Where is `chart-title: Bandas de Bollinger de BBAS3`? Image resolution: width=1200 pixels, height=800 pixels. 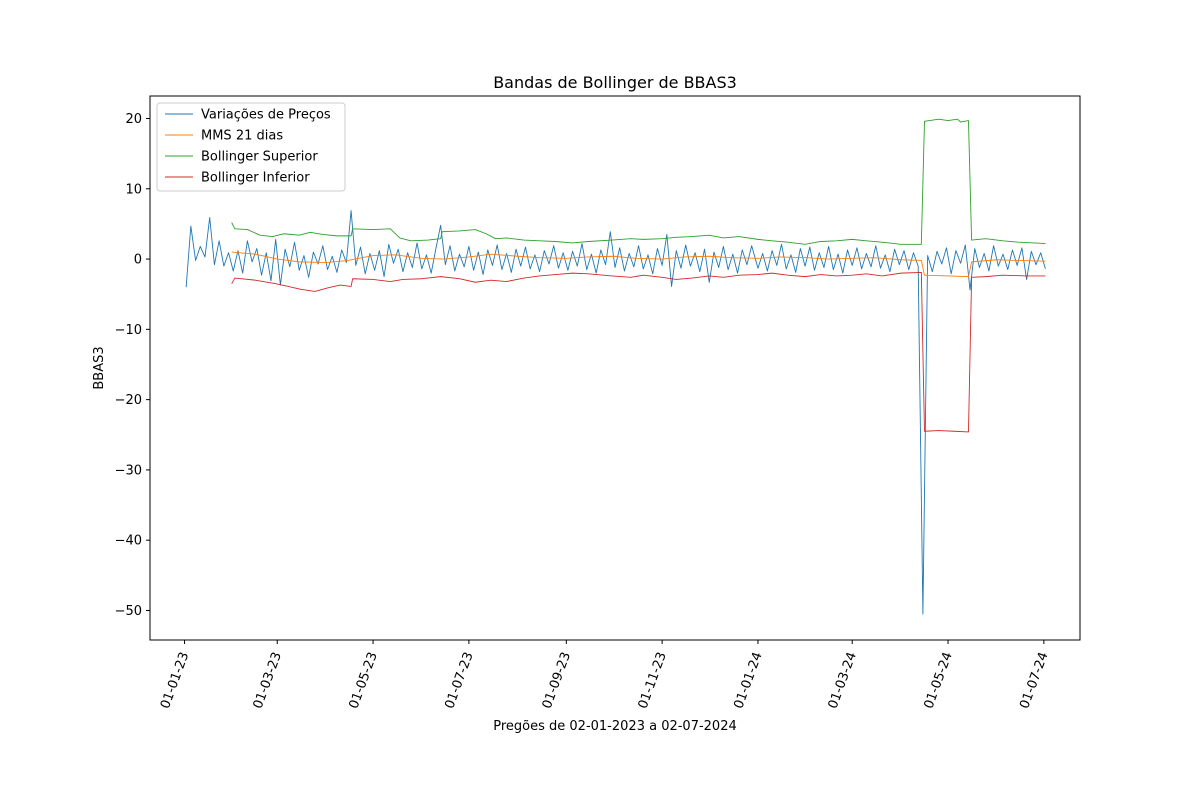 chart-title: Bandas de Bollinger de BBAS3 is located at coordinates (615, 82).